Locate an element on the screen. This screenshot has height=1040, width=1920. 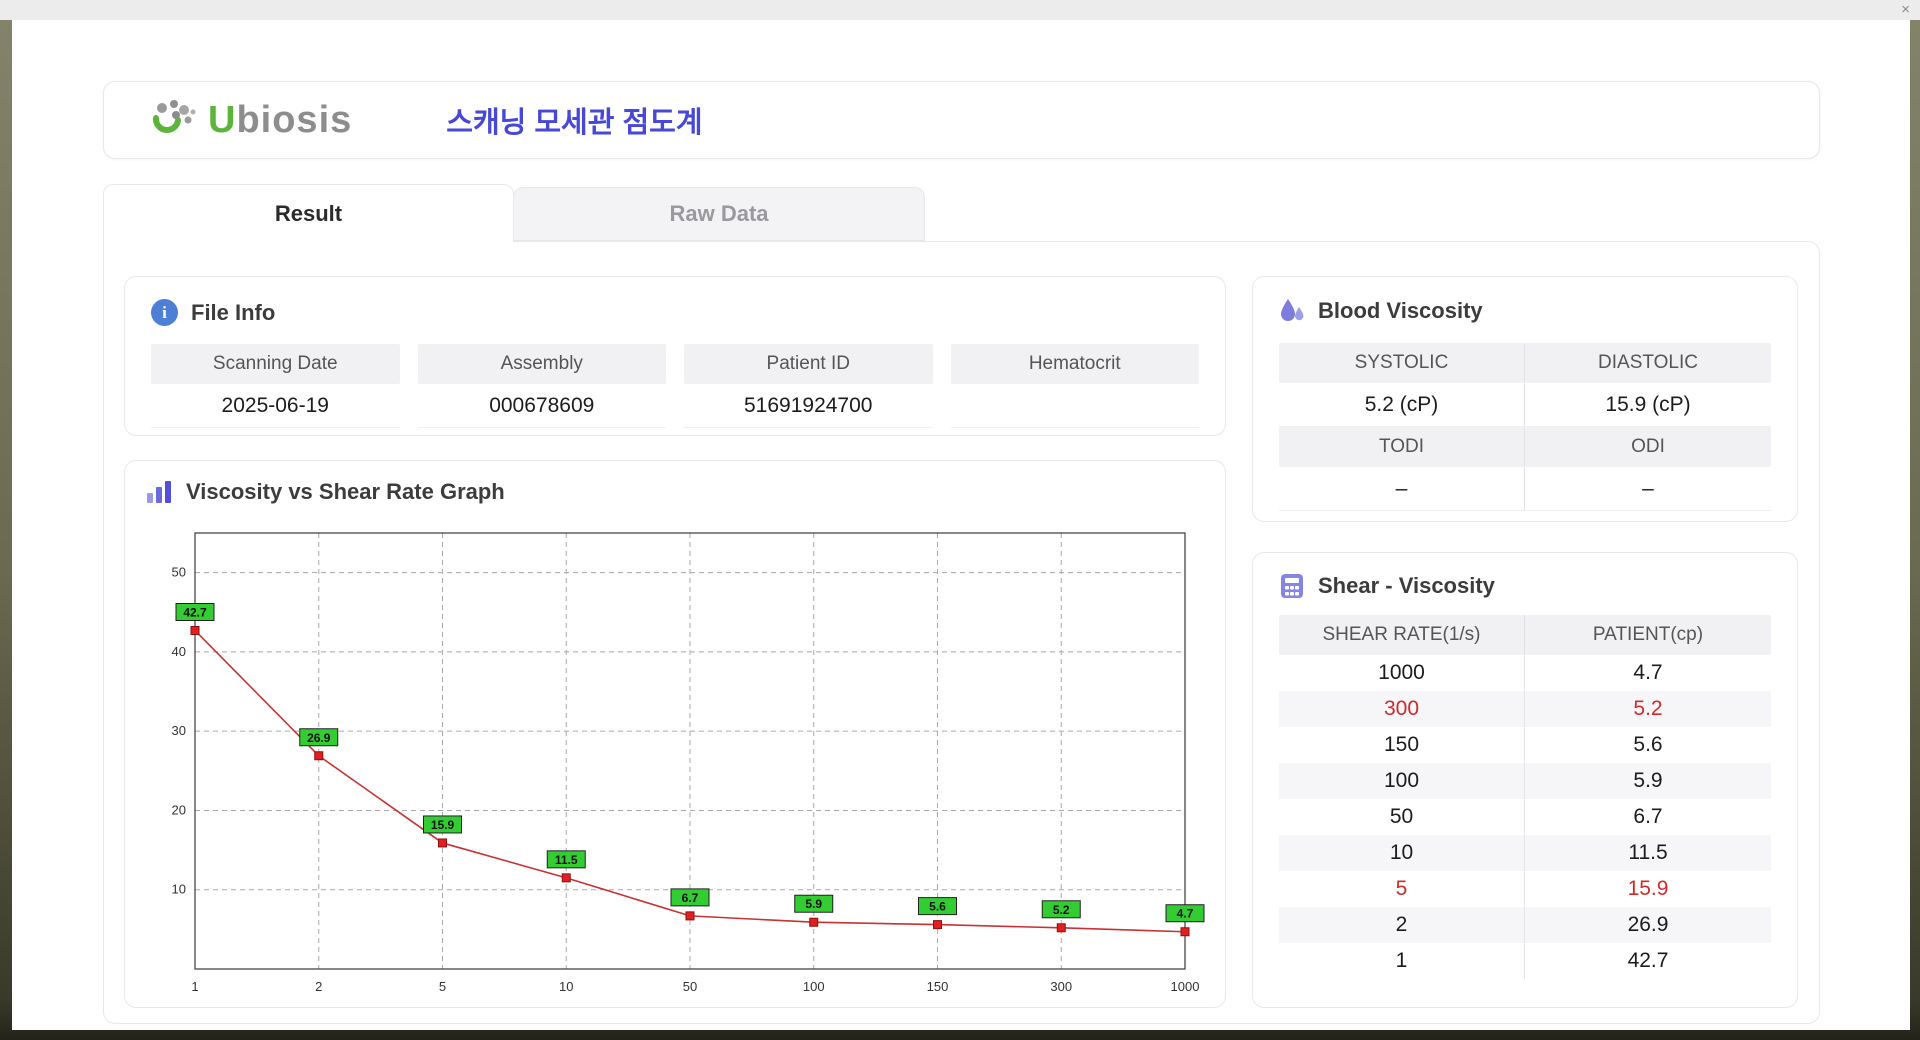
shear-title-row: Shear - Viscosity is located at coordinates (1525, 586).